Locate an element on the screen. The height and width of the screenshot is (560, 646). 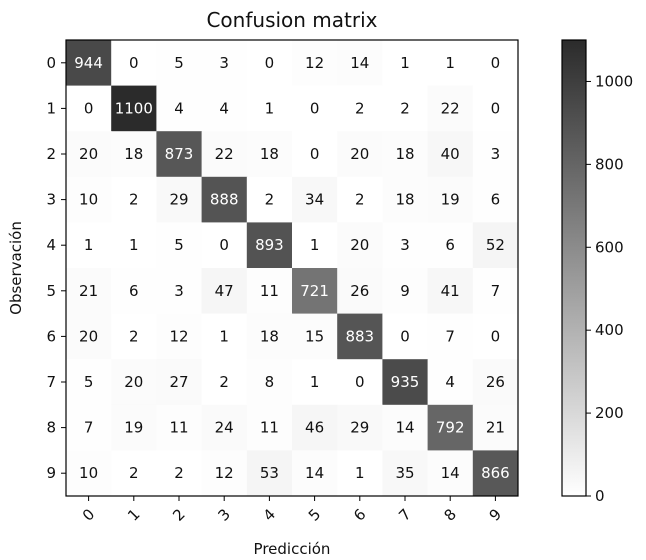
cell-value-label: 12 is located at coordinates (224, 473).